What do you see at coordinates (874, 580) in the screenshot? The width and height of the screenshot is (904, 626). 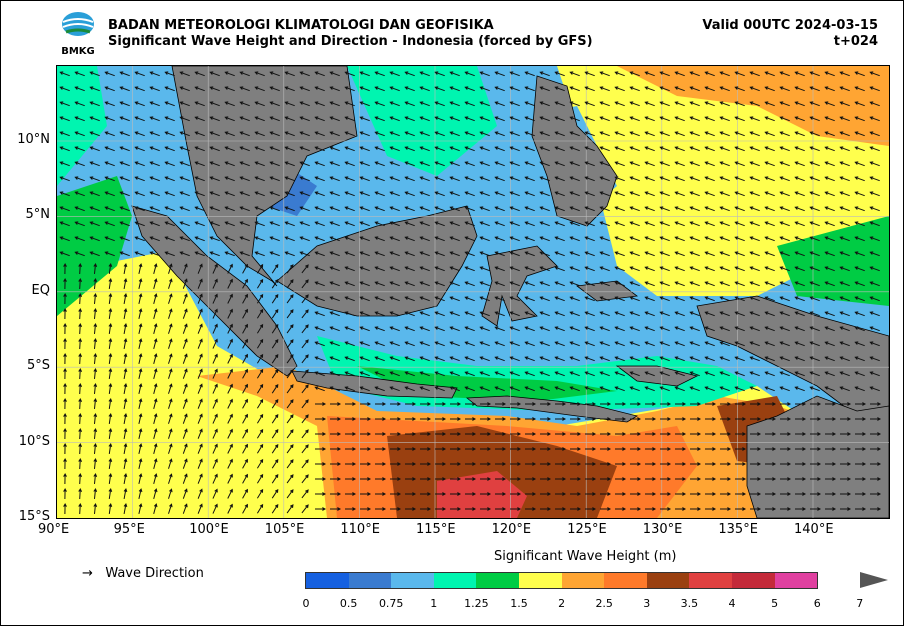 I see `colorbar-extend-arrow` at bounding box center [874, 580].